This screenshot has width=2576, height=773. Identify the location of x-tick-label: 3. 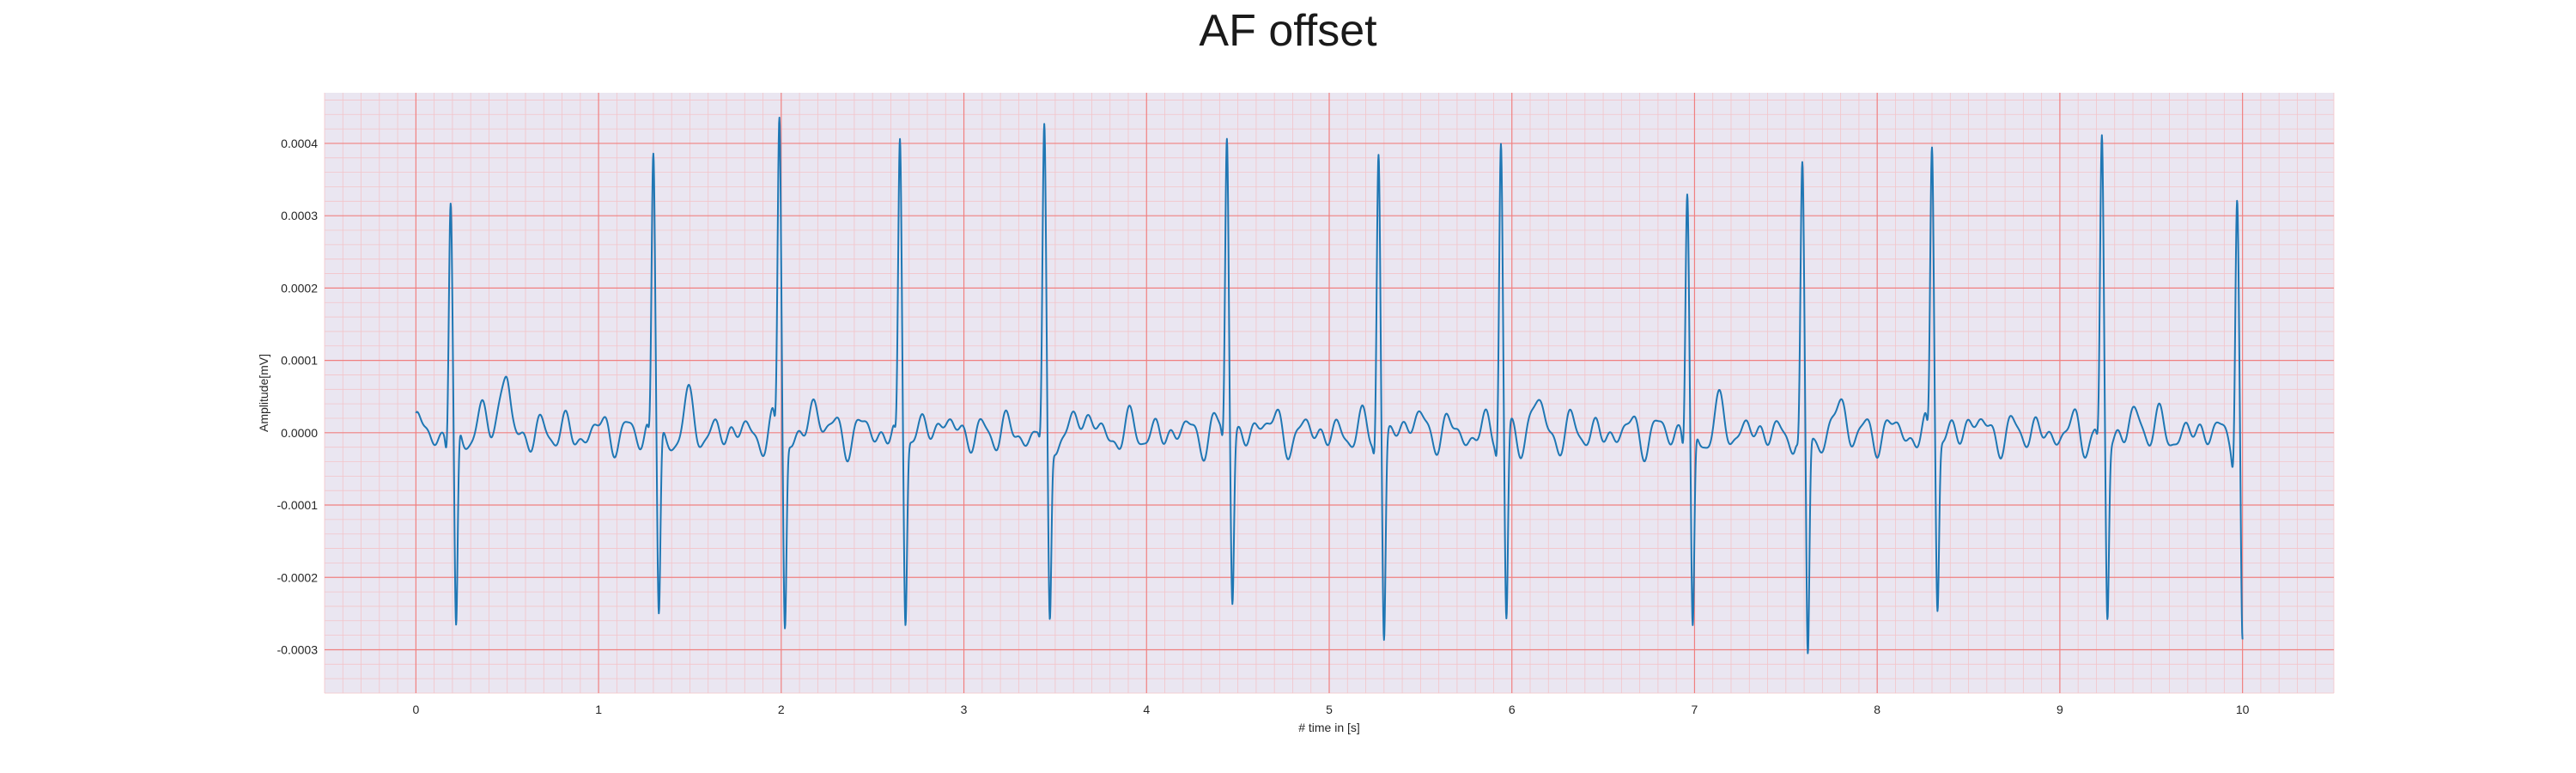
(965, 709).